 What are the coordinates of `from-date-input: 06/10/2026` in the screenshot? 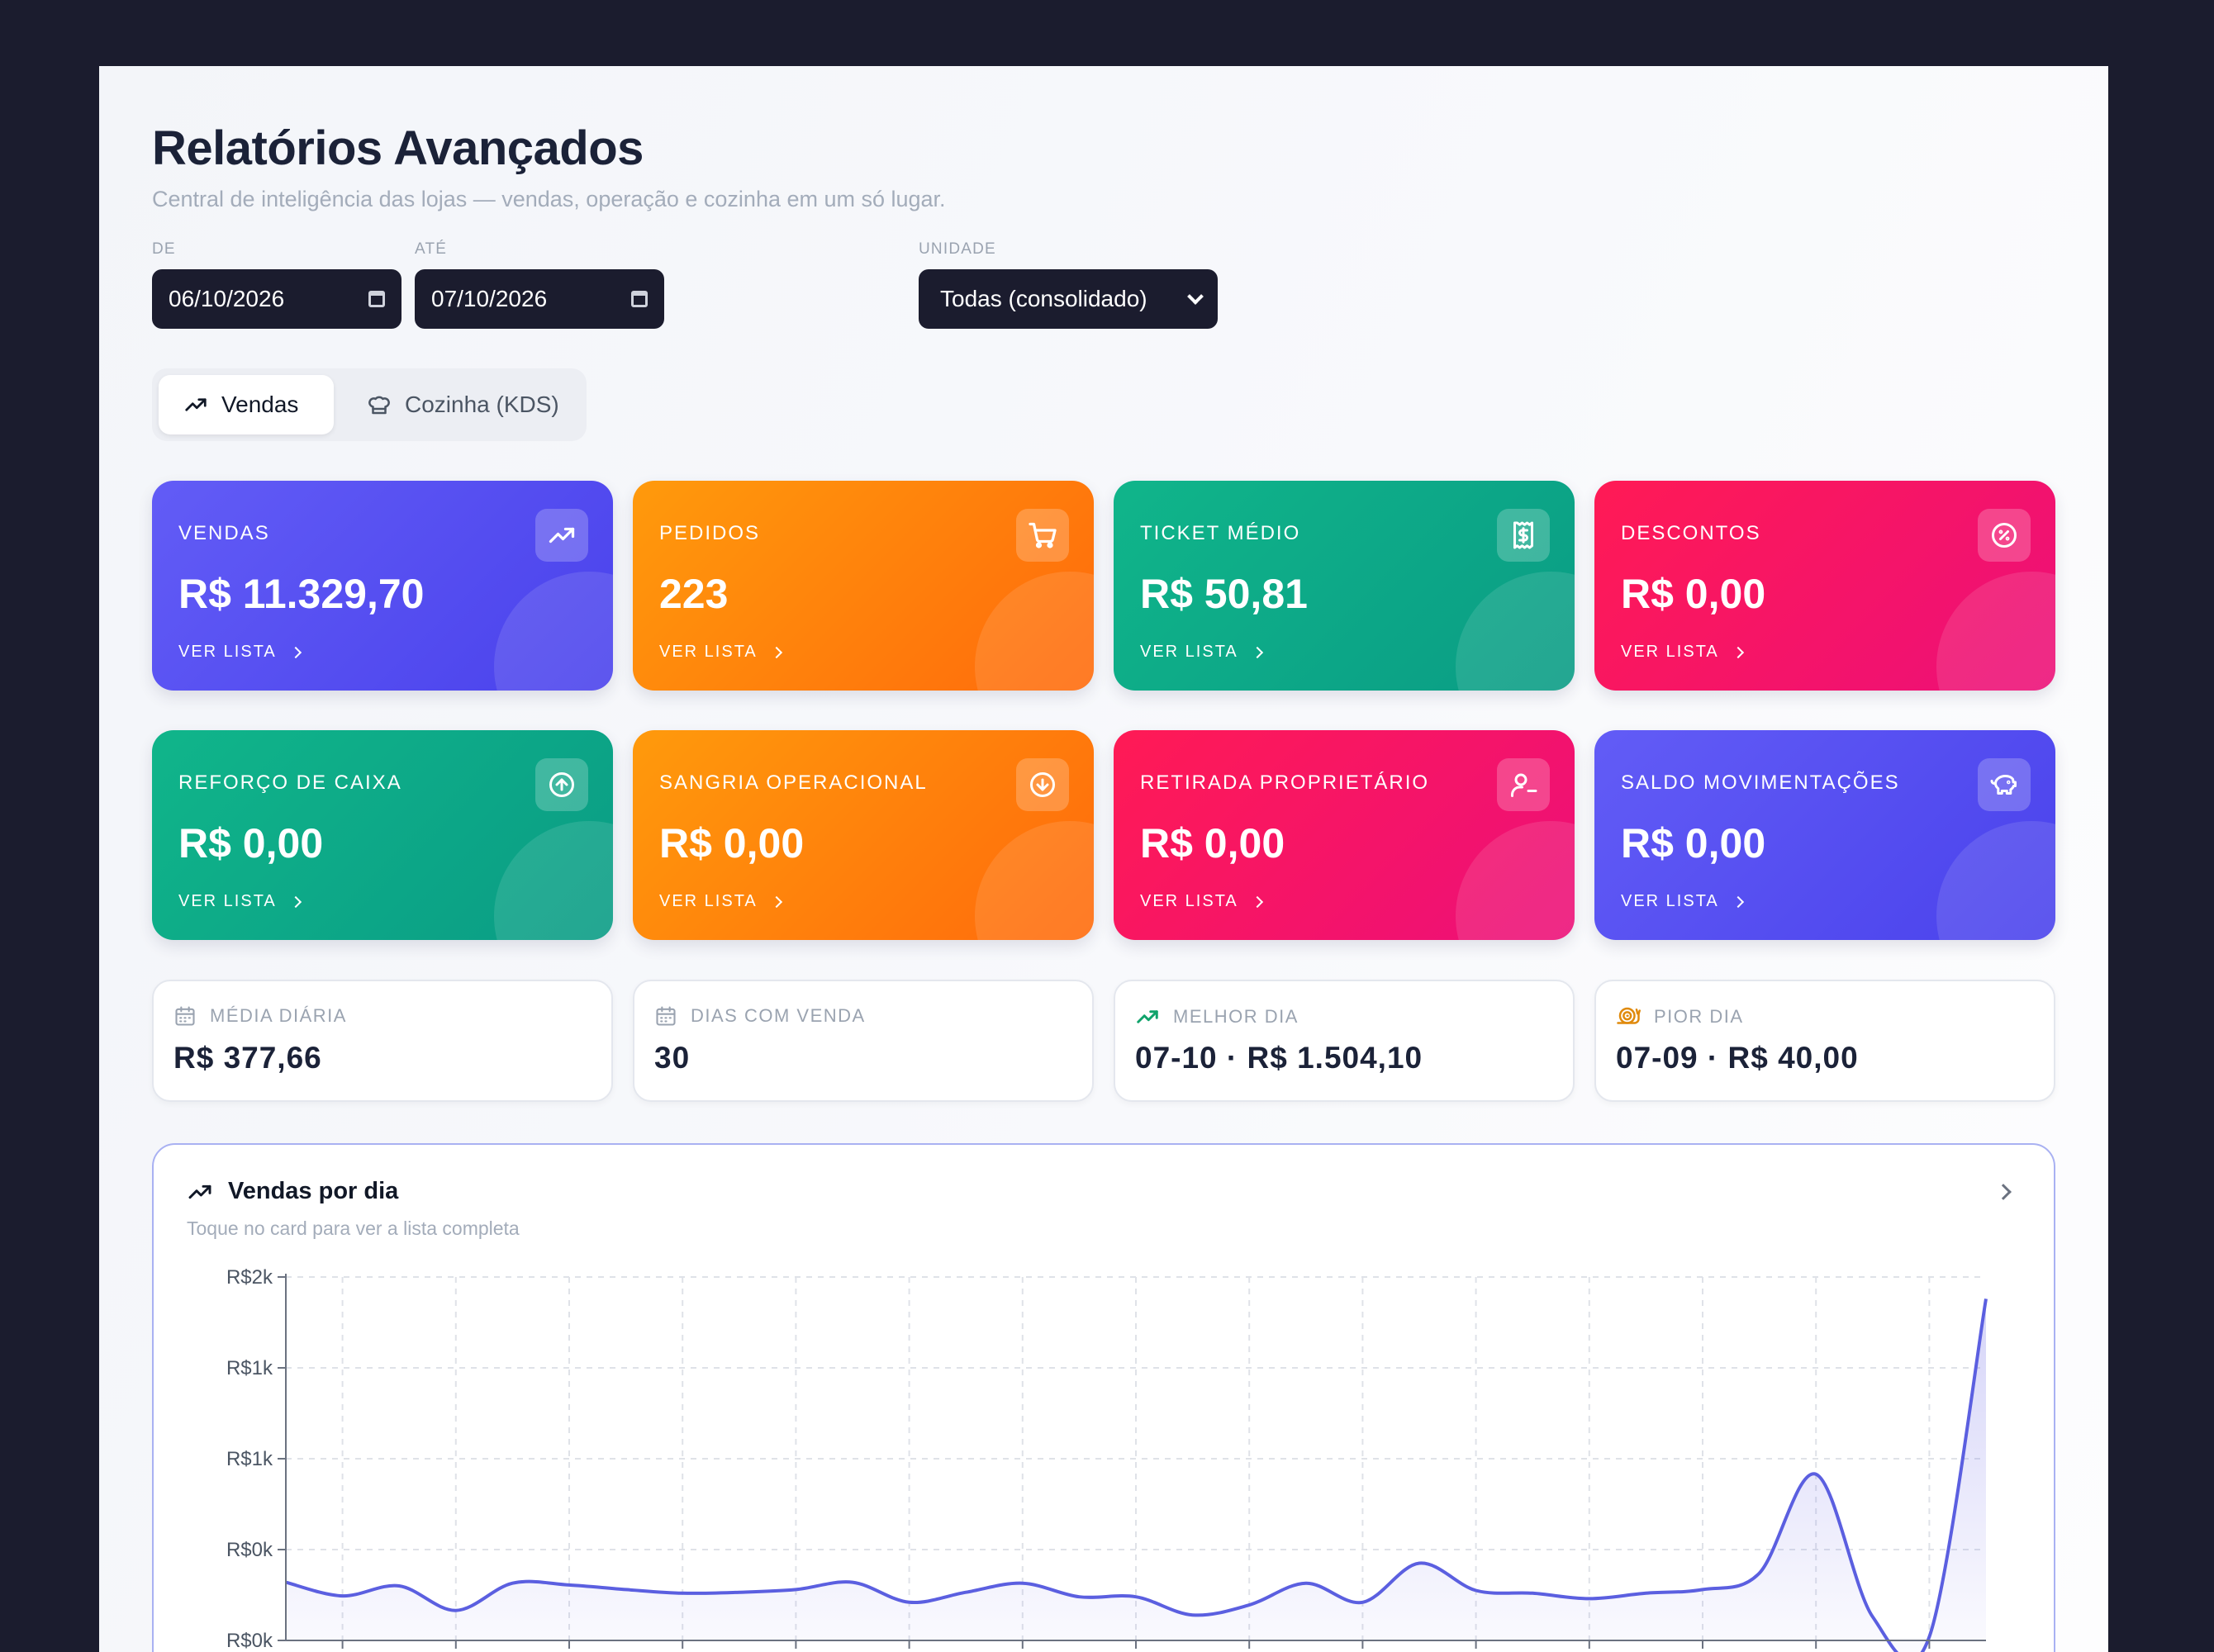 It's located at (276, 299).